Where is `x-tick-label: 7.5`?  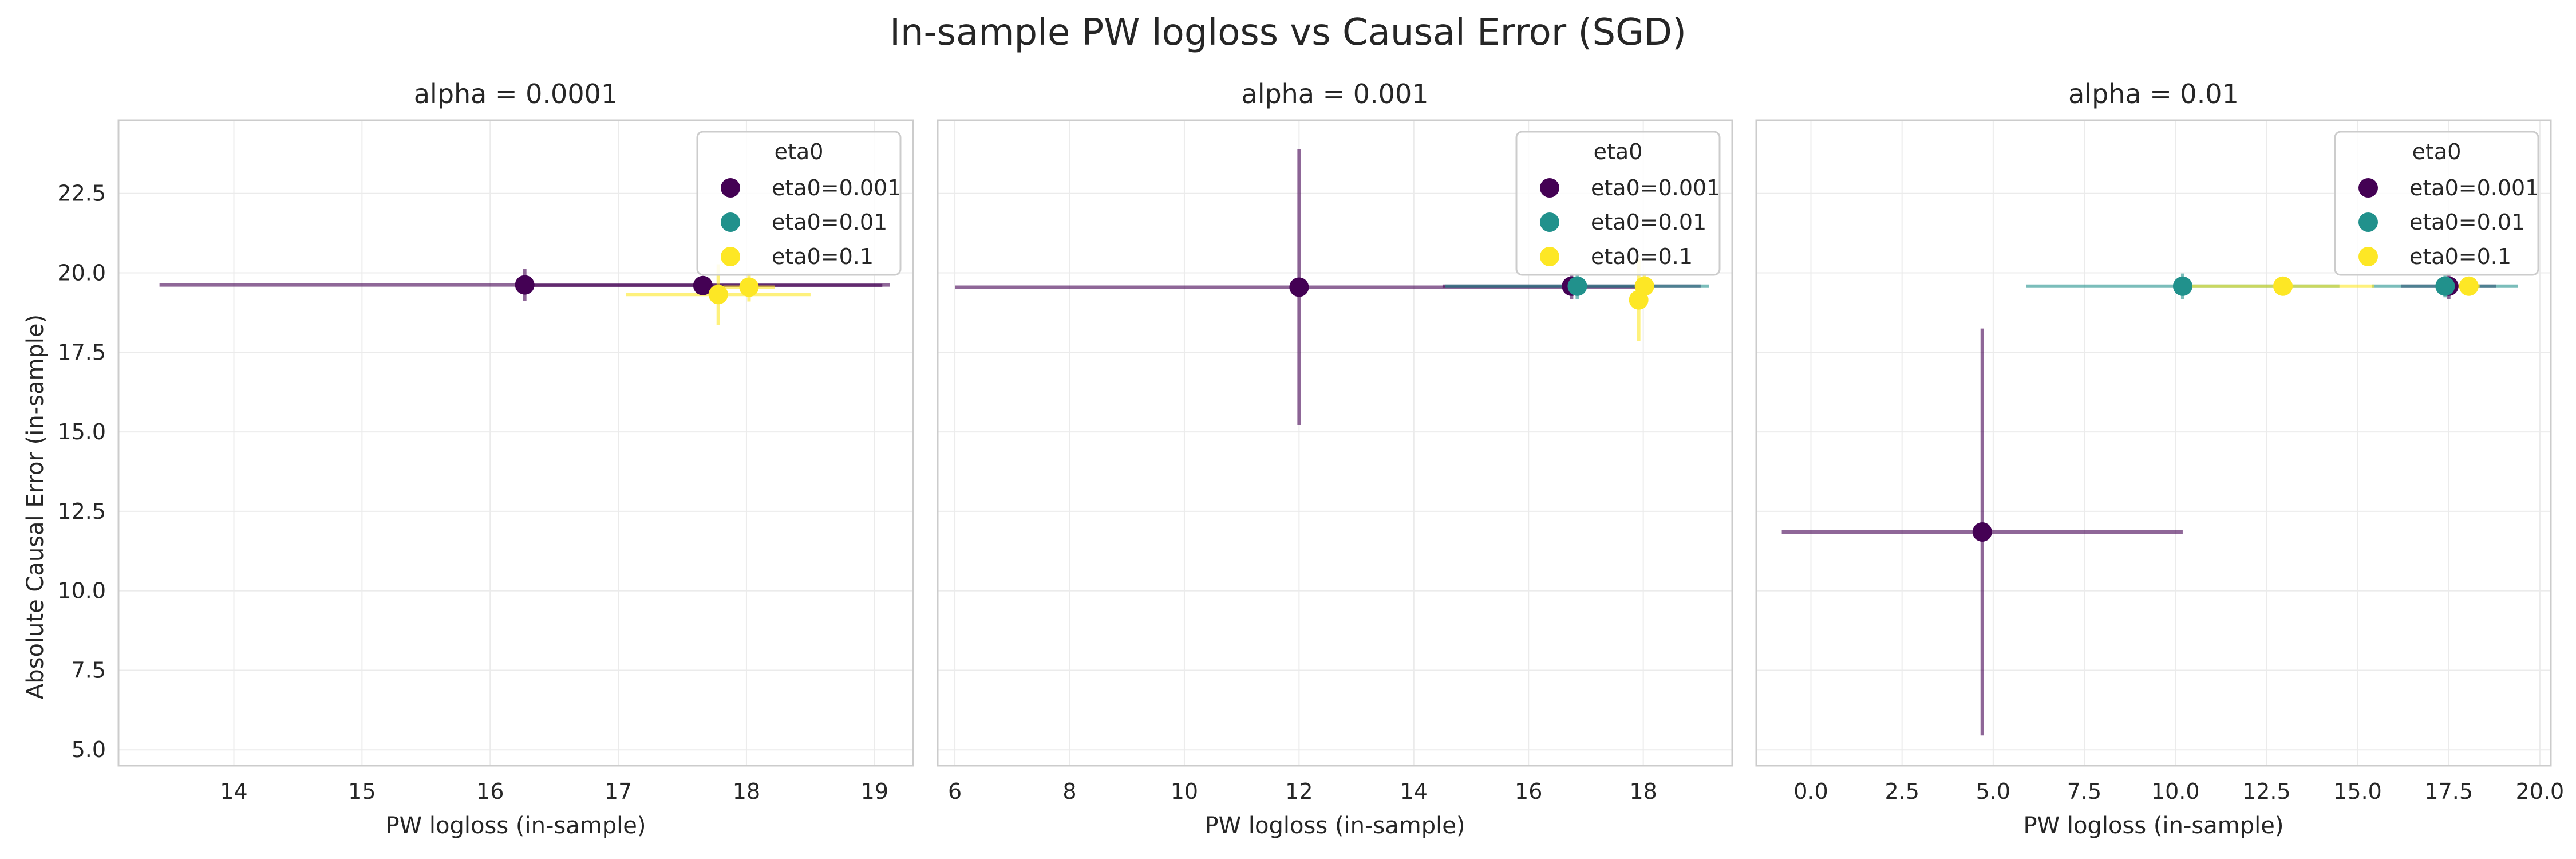
x-tick-label: 7.5 is located at coordinates (2084, 791).